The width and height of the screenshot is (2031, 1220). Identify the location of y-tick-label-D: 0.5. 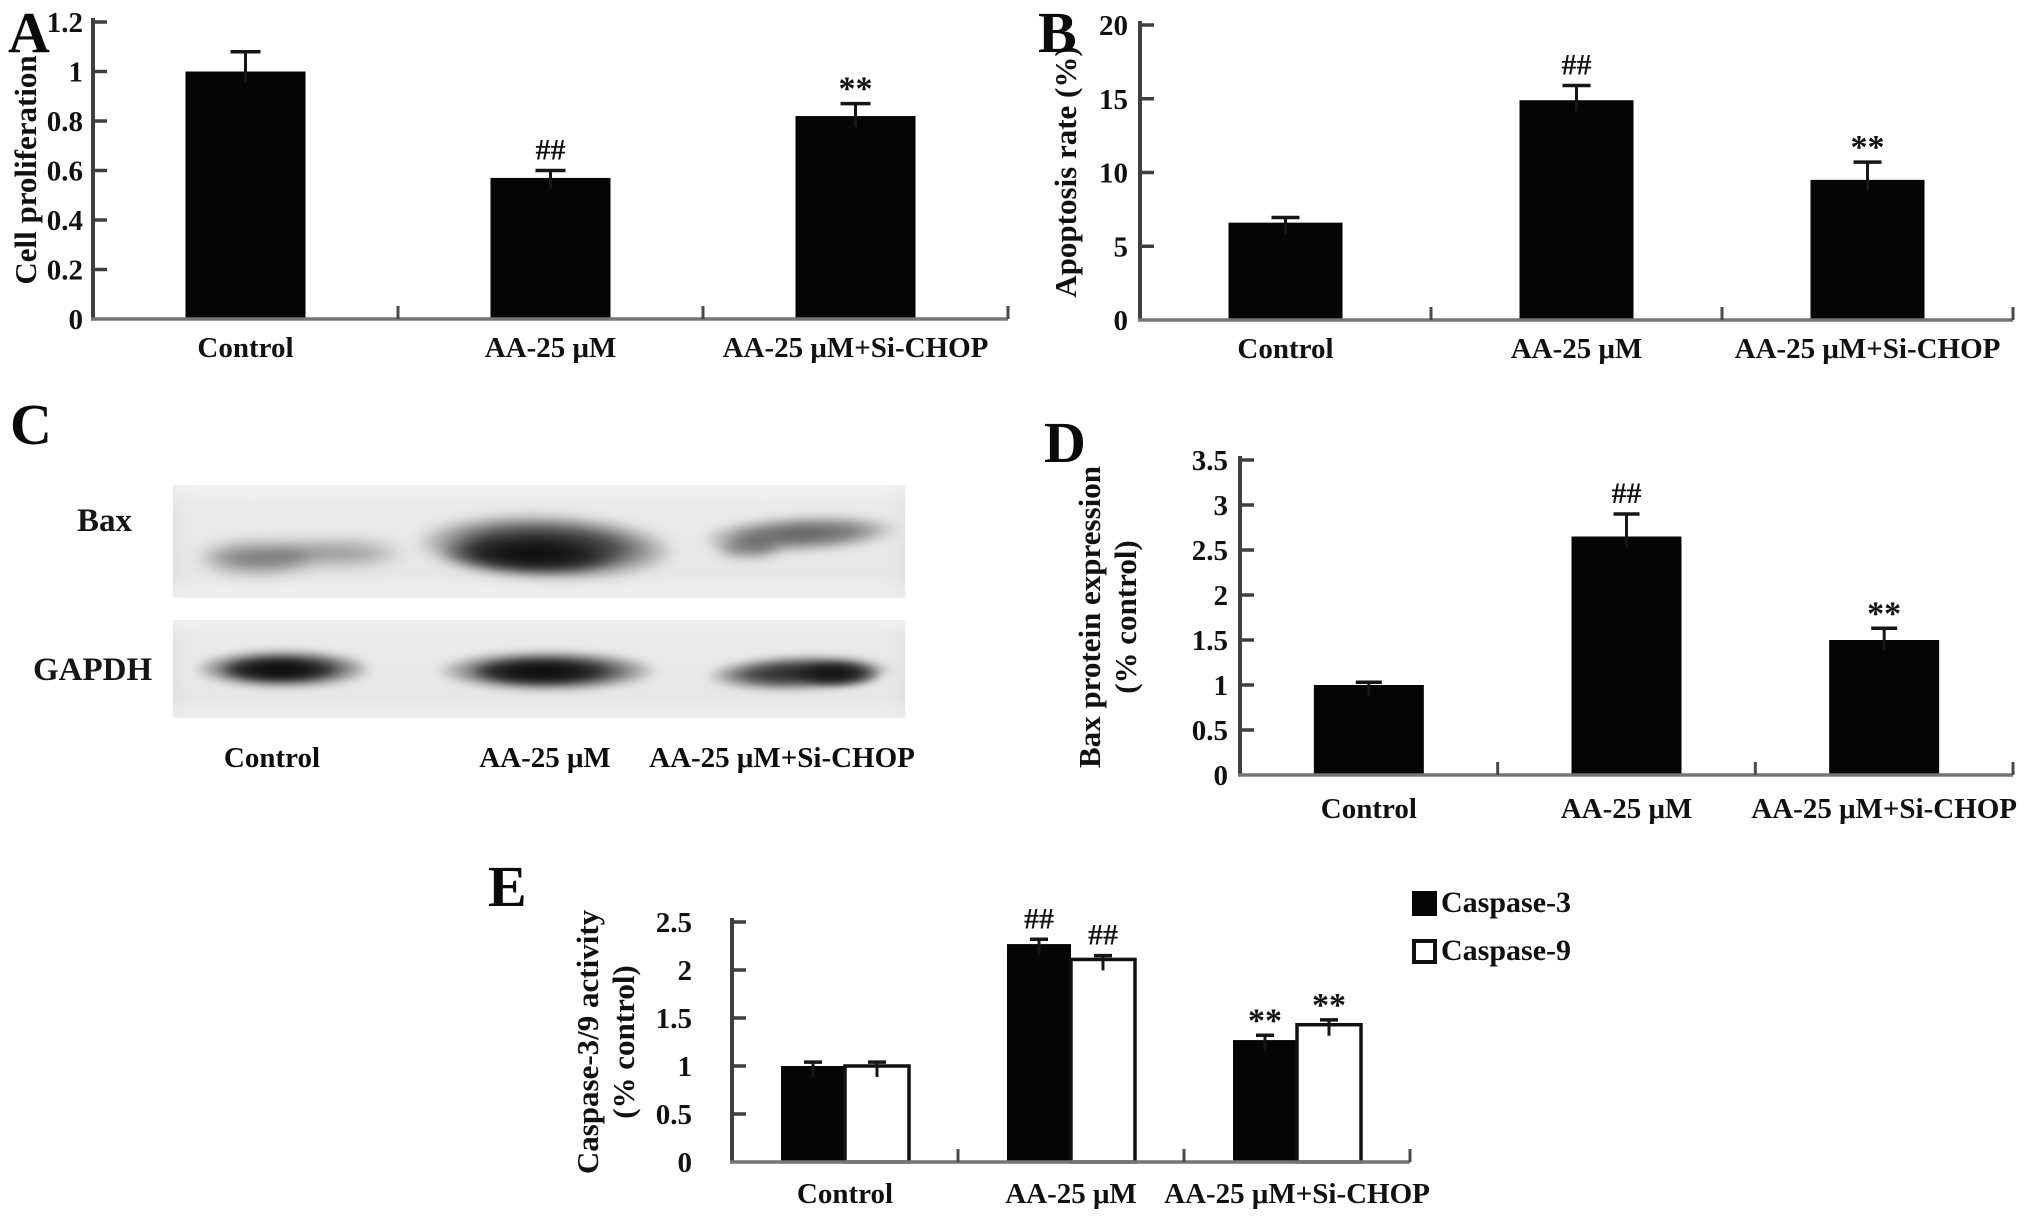
(1210, 731).